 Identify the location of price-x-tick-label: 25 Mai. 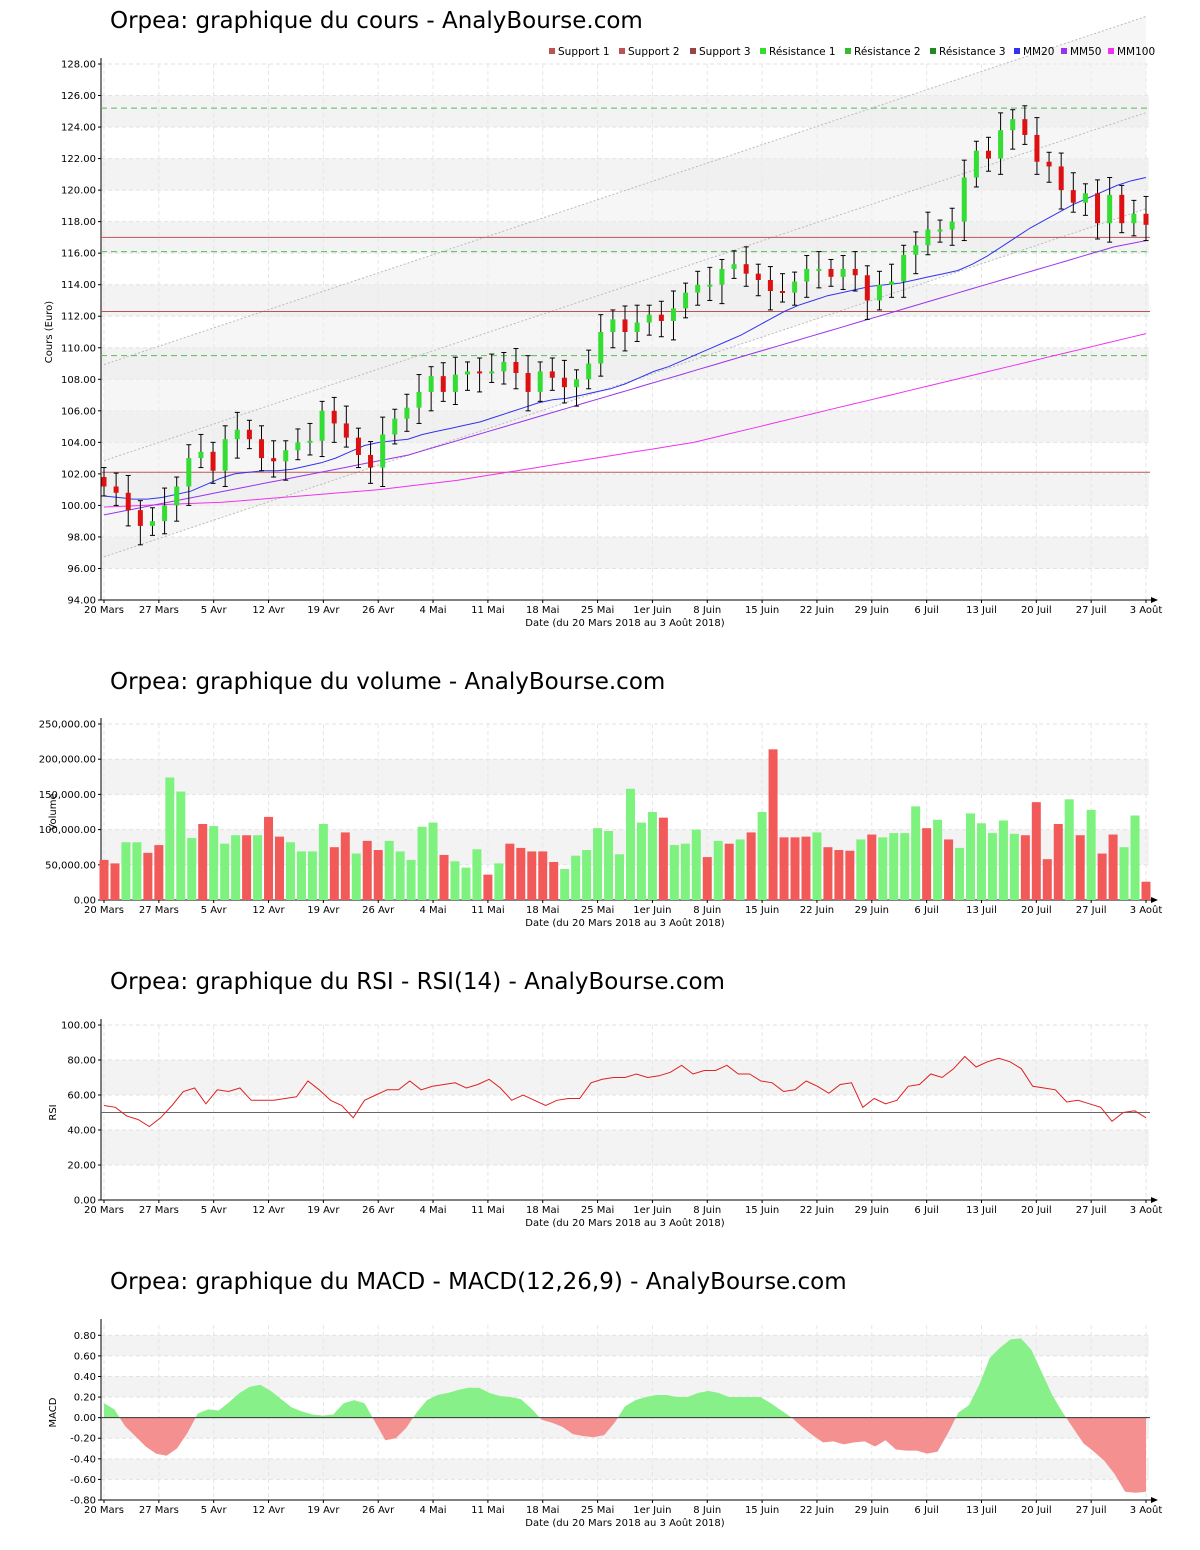
(597, 610).